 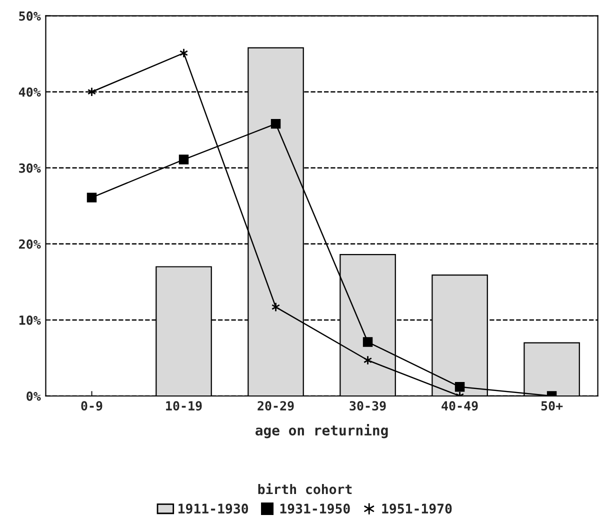 I want to click on y-tick-label: 0%, so click(x=33, y=396).